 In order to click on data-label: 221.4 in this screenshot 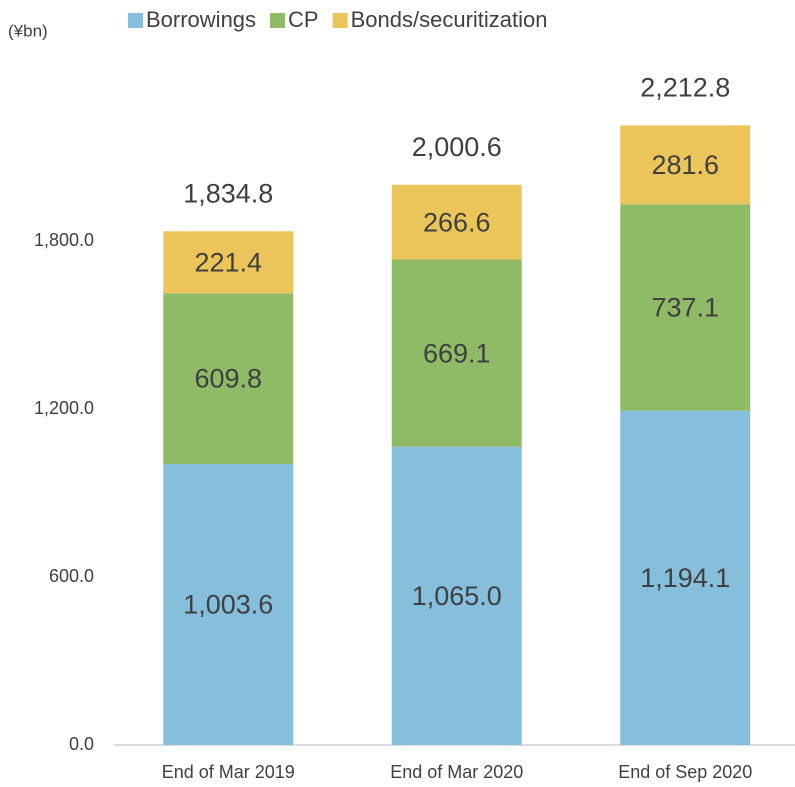, I will do `click(228, 262)`.